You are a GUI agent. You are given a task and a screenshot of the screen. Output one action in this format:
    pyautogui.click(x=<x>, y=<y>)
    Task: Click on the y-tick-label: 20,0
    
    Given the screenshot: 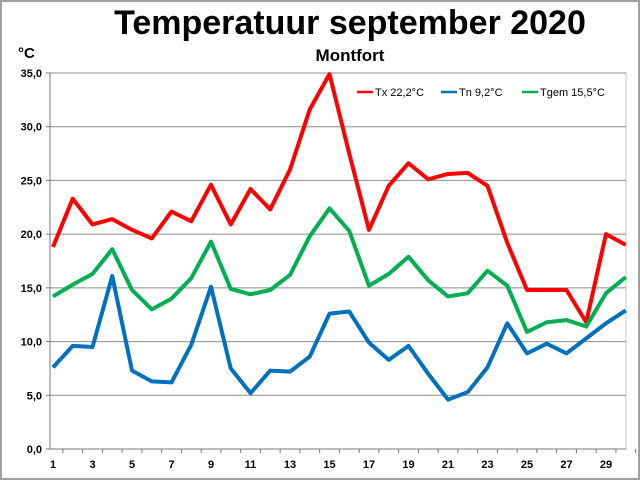 What is the action you would take?
    pyautogui.click(x=31, y=235)
    